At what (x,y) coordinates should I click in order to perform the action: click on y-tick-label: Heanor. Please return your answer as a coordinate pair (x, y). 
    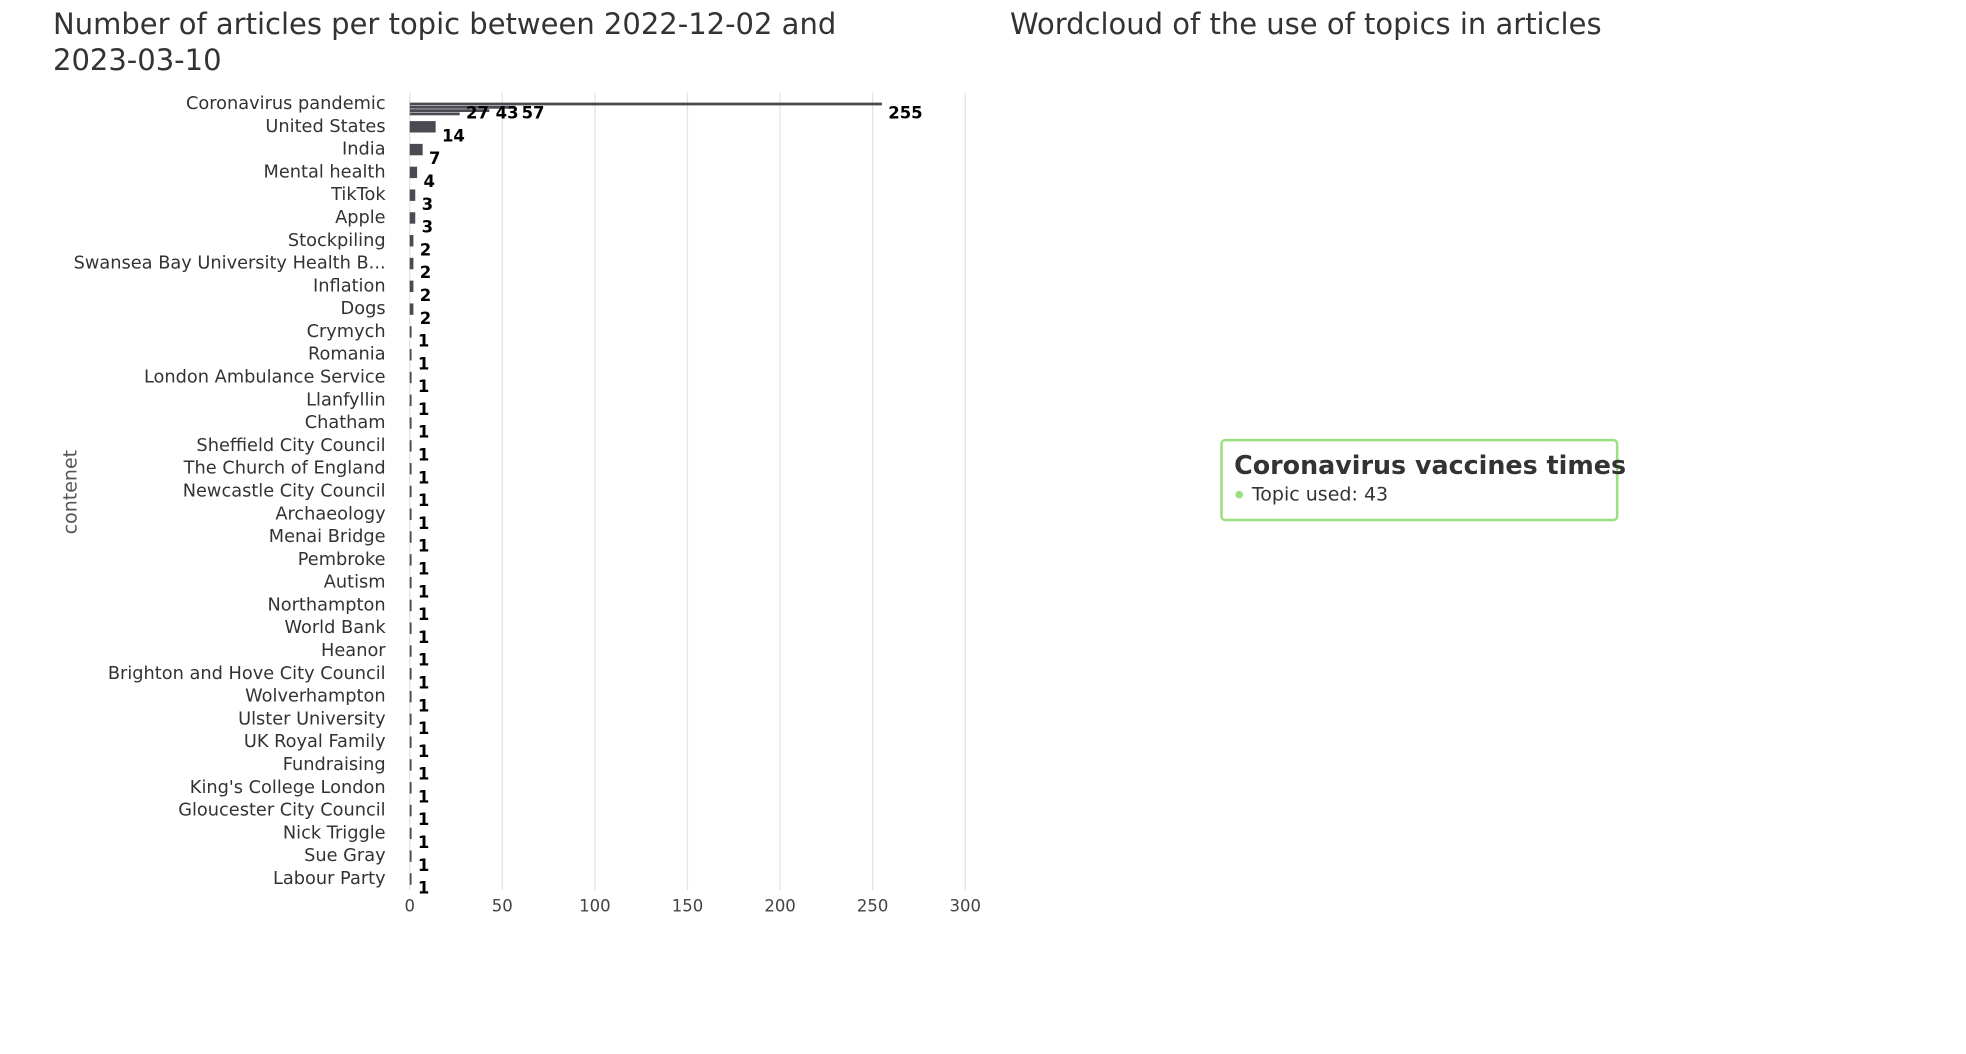
    Looking at the image, I should click on (353, 651).